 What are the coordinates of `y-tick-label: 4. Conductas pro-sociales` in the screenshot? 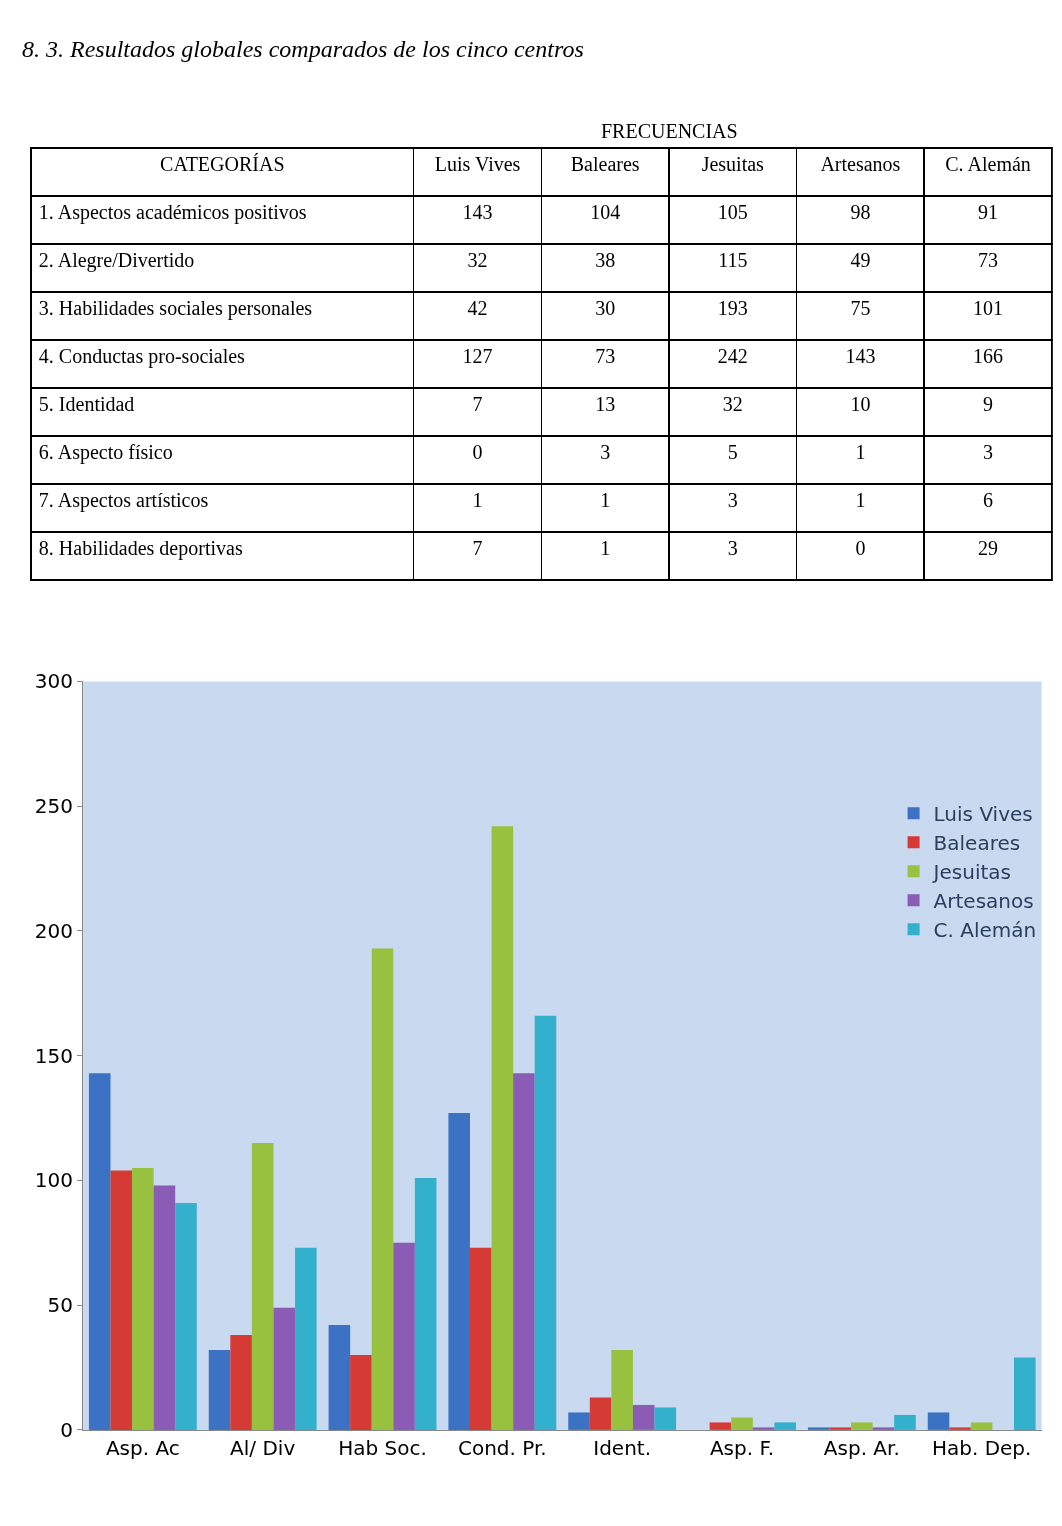 It's located at (142, 356).